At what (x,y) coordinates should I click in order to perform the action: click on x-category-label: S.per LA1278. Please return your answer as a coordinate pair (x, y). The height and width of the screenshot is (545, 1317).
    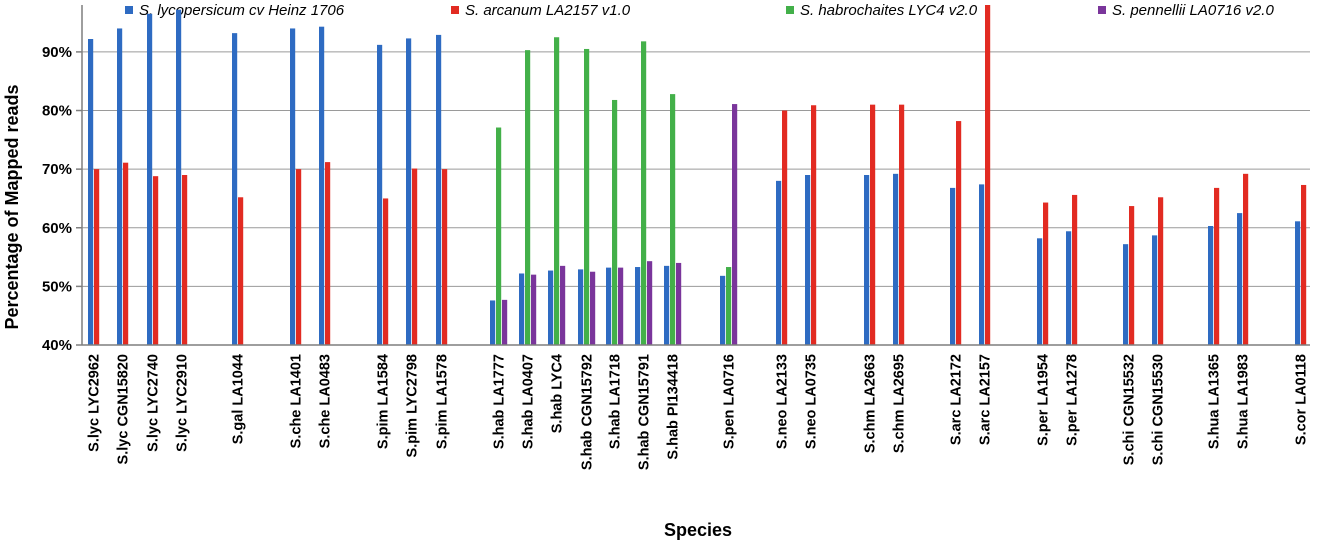
    Looking at the image, I should click on (1073, 400).